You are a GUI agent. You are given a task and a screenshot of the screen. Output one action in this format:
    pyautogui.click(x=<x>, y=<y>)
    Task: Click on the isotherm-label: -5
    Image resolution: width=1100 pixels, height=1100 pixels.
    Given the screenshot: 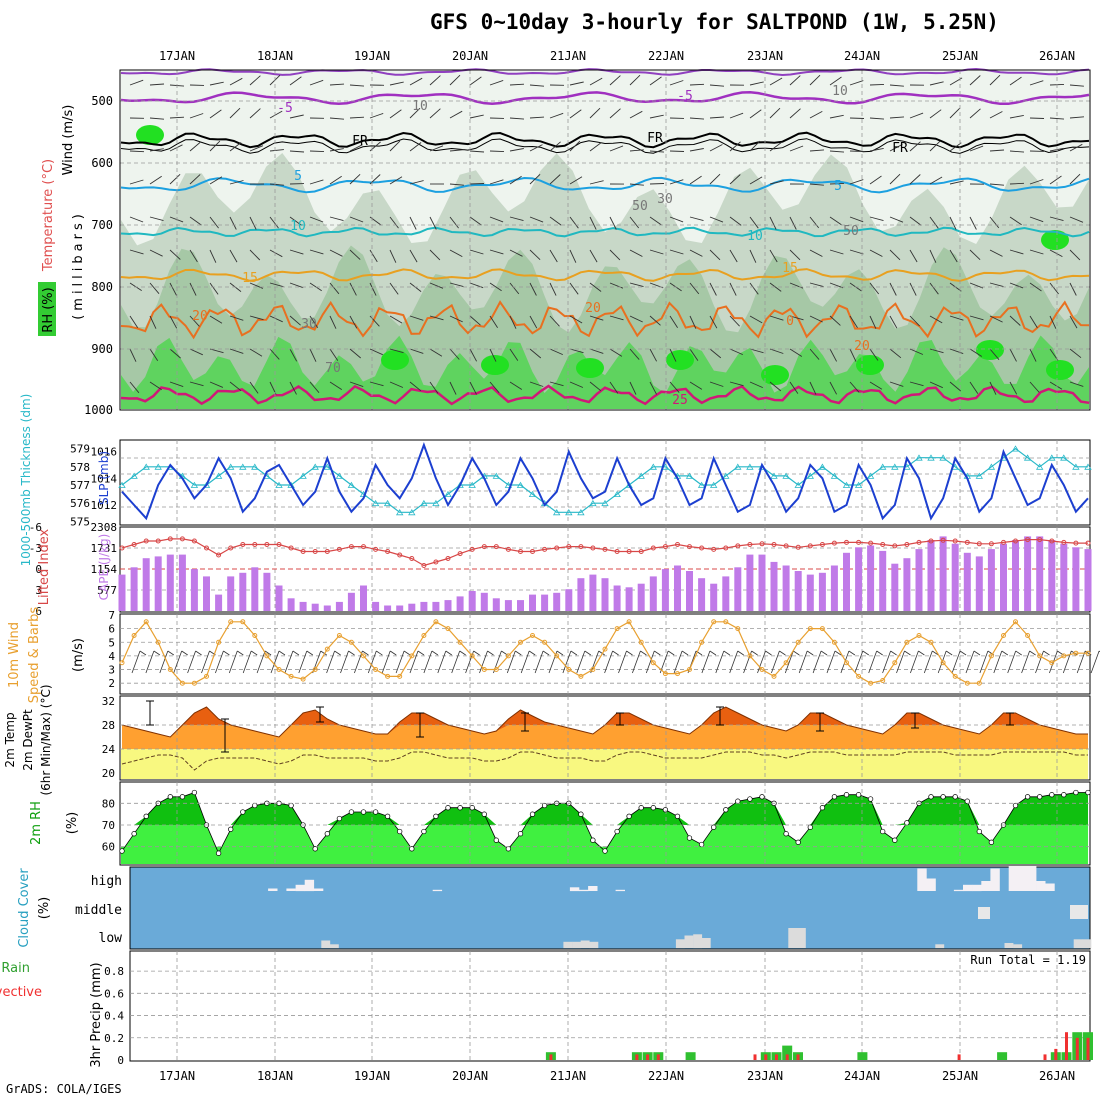 What is the action you would take?
    pyautogui.click(x=285, y=108)
    